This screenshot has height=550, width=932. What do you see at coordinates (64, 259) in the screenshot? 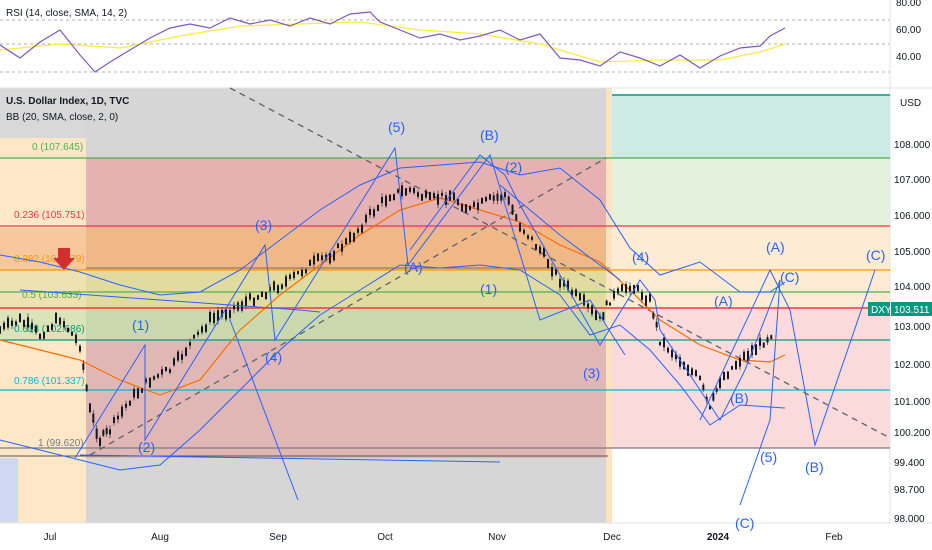
I see `signal-arrow-icon` at bounding box center [64, 259].